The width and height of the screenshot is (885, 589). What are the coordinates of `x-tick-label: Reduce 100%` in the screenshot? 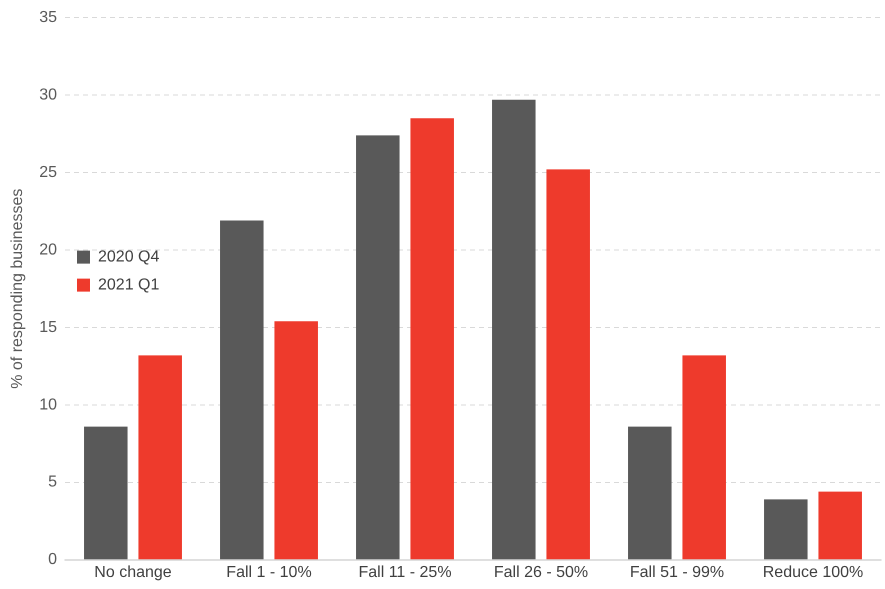 It's located at (813, 572).